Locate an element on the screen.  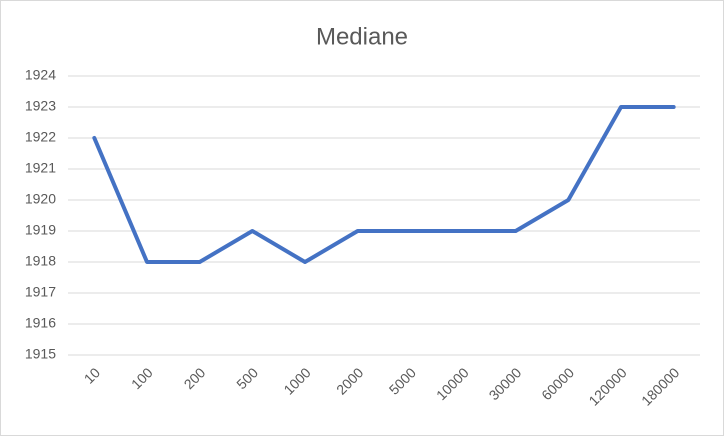
y-tick-label: 1915 is located at coordinates (40, 354).